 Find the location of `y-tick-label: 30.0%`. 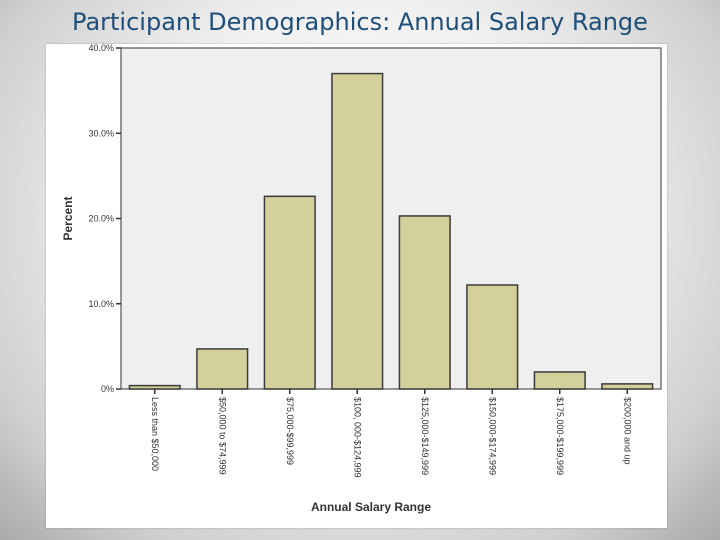

y-tick-label: 30.0% is located at coordinates (101, 133).